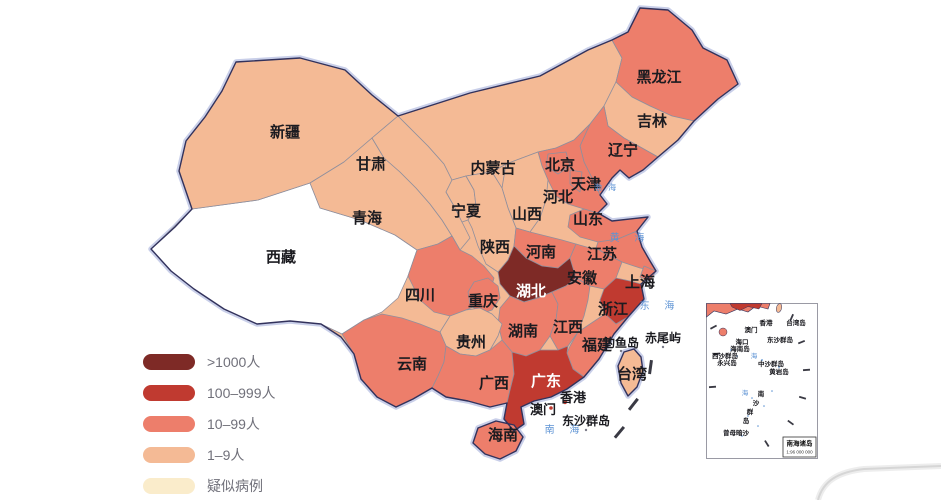  Describe the element at coordinates (281, 257) in the screenshot. I see `label-xizang: 西藏` at that location.